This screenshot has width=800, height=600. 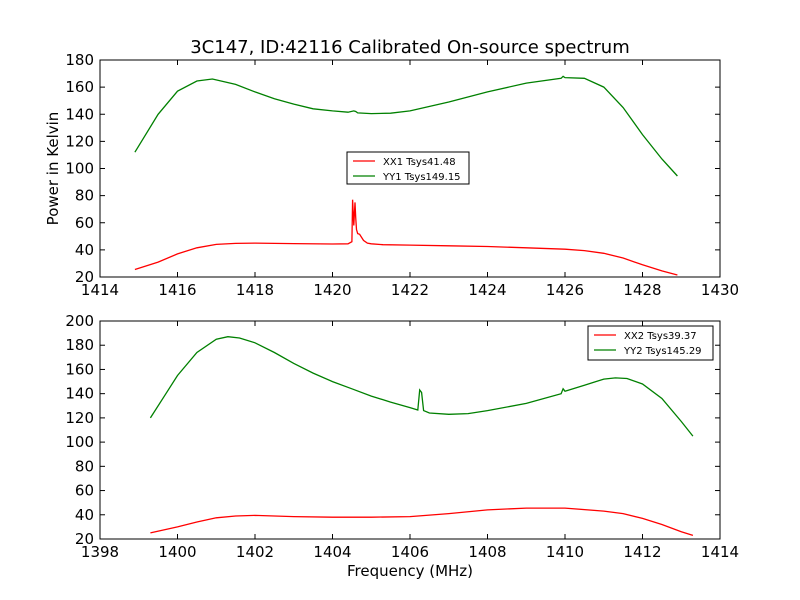 What do you see at coordinates (332, 290) in the screenshot?
I see `x-tick-label: 1420` at bounding box center [332, 290].